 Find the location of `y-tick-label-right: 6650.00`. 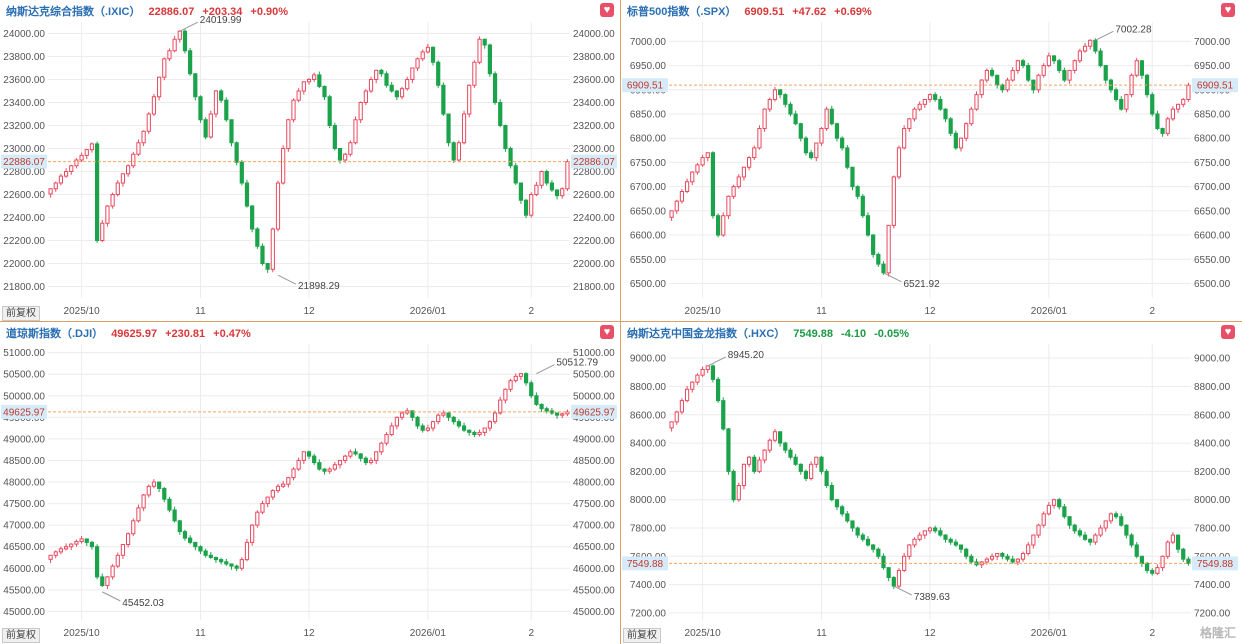

y-tick-label-right: 6650.00 is located at coordinates (1212, 211).